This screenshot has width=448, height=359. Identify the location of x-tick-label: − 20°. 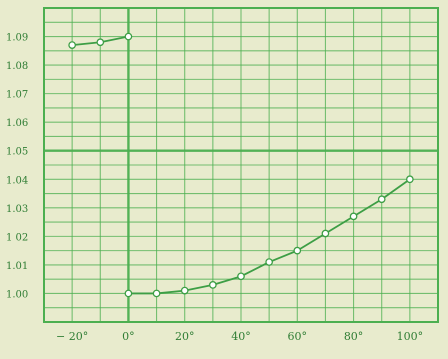
(72, 336).